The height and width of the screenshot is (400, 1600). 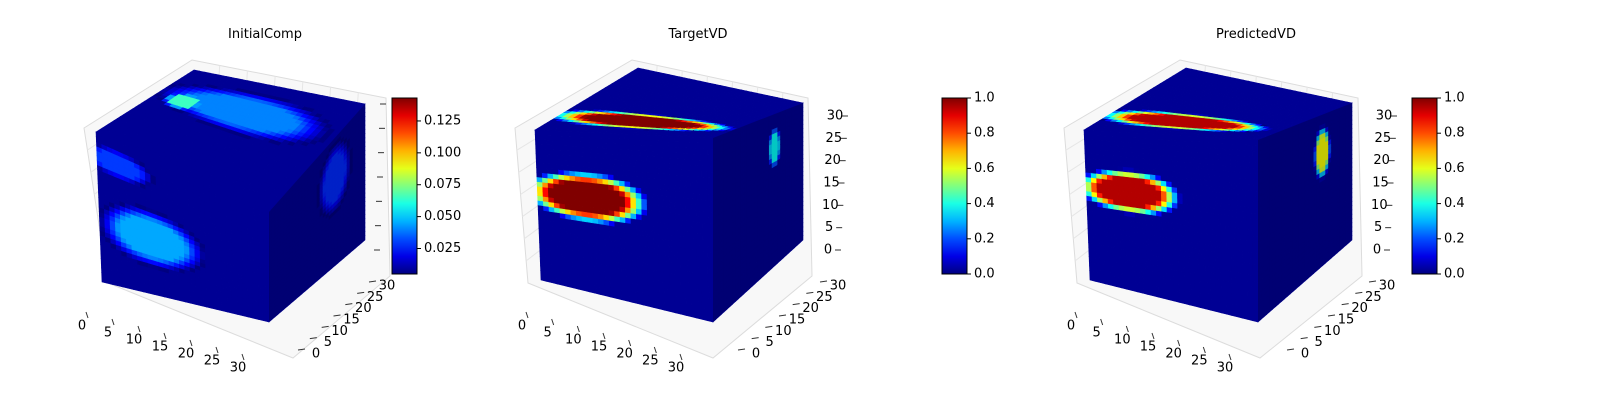 I want to click on chart-title: InitialComp, so click(x=265, y=34).